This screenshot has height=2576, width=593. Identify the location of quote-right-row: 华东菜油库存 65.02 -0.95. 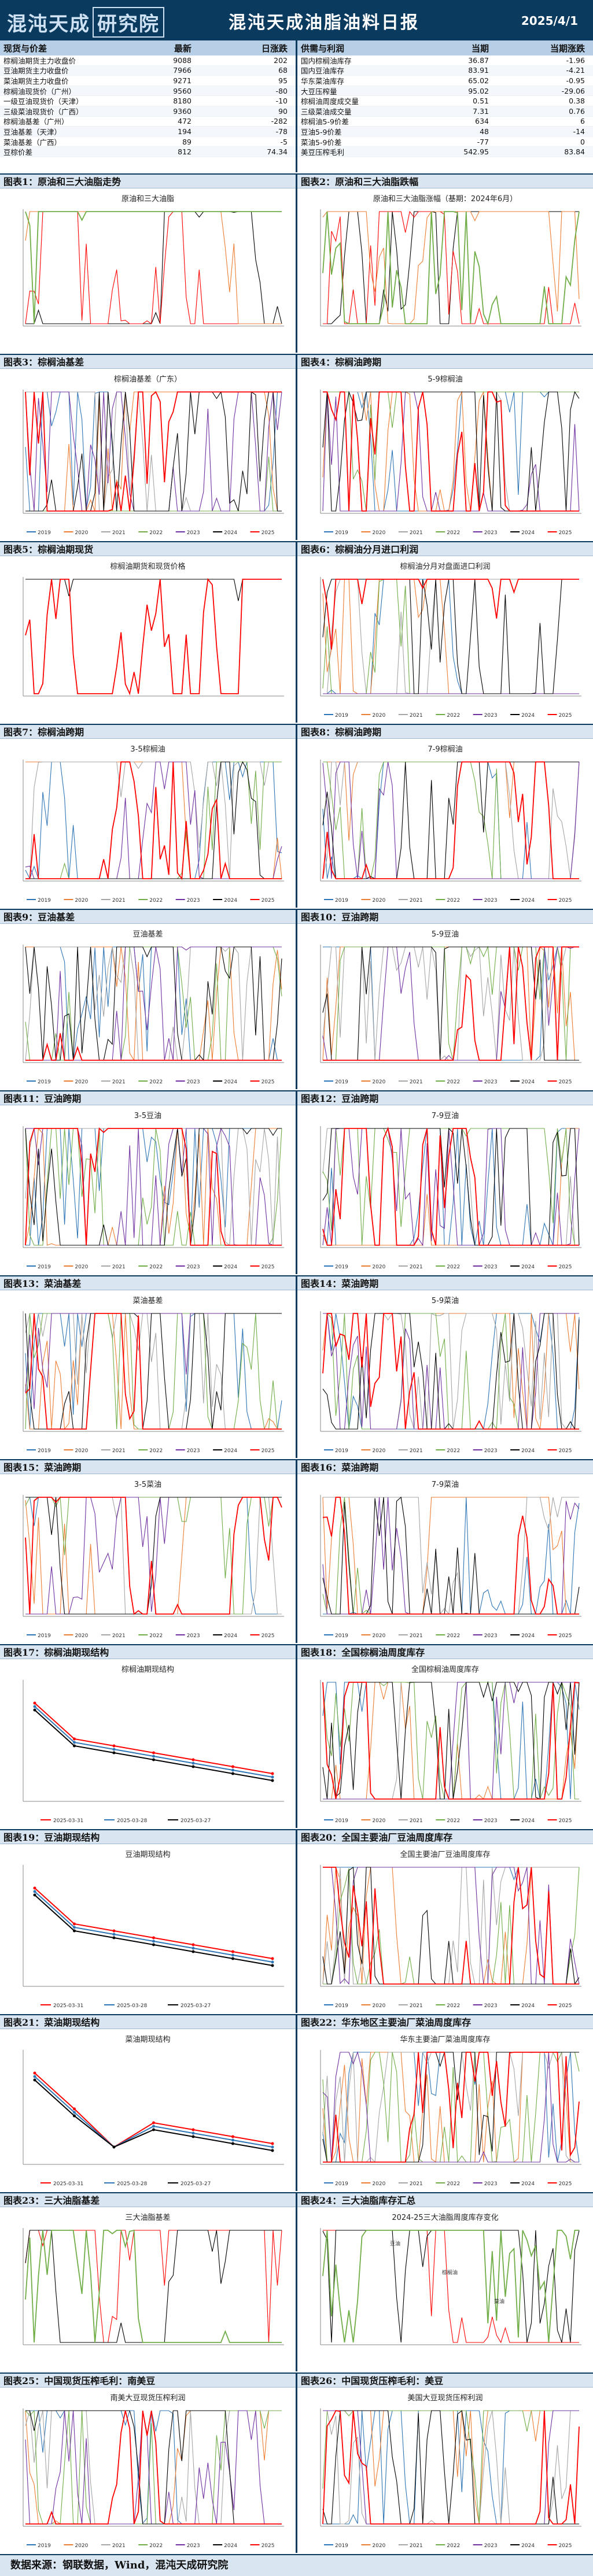
(445, 81).